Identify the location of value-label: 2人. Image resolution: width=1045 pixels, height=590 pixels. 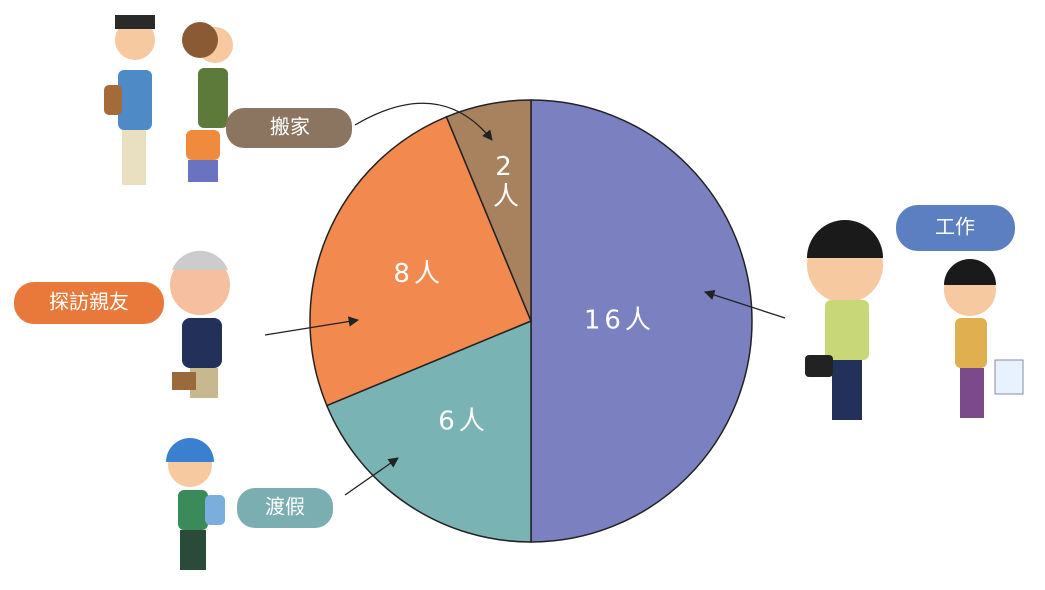
(503, 180).